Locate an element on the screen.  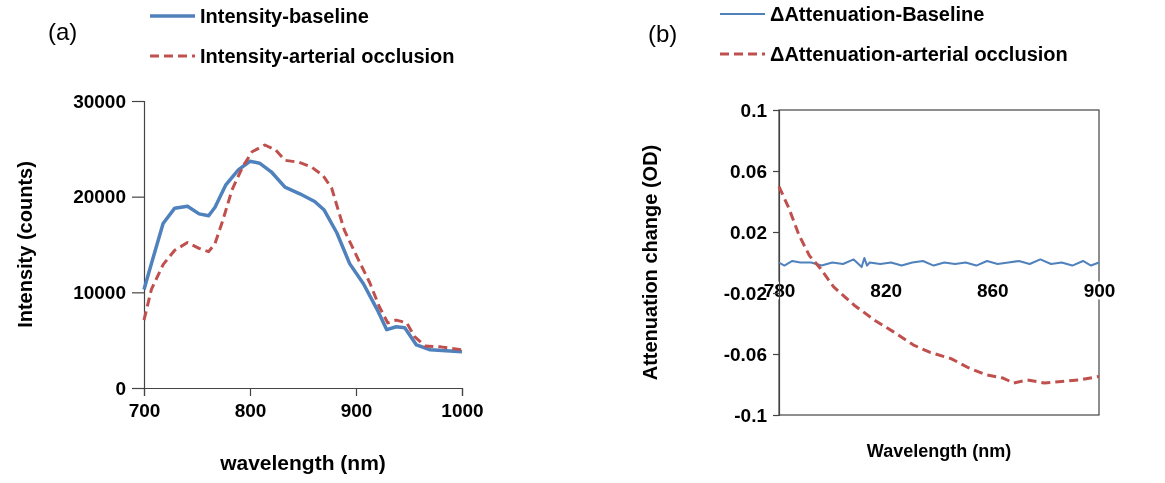
legend-label: Intensity-baseline is located at coordinates (284, 16).